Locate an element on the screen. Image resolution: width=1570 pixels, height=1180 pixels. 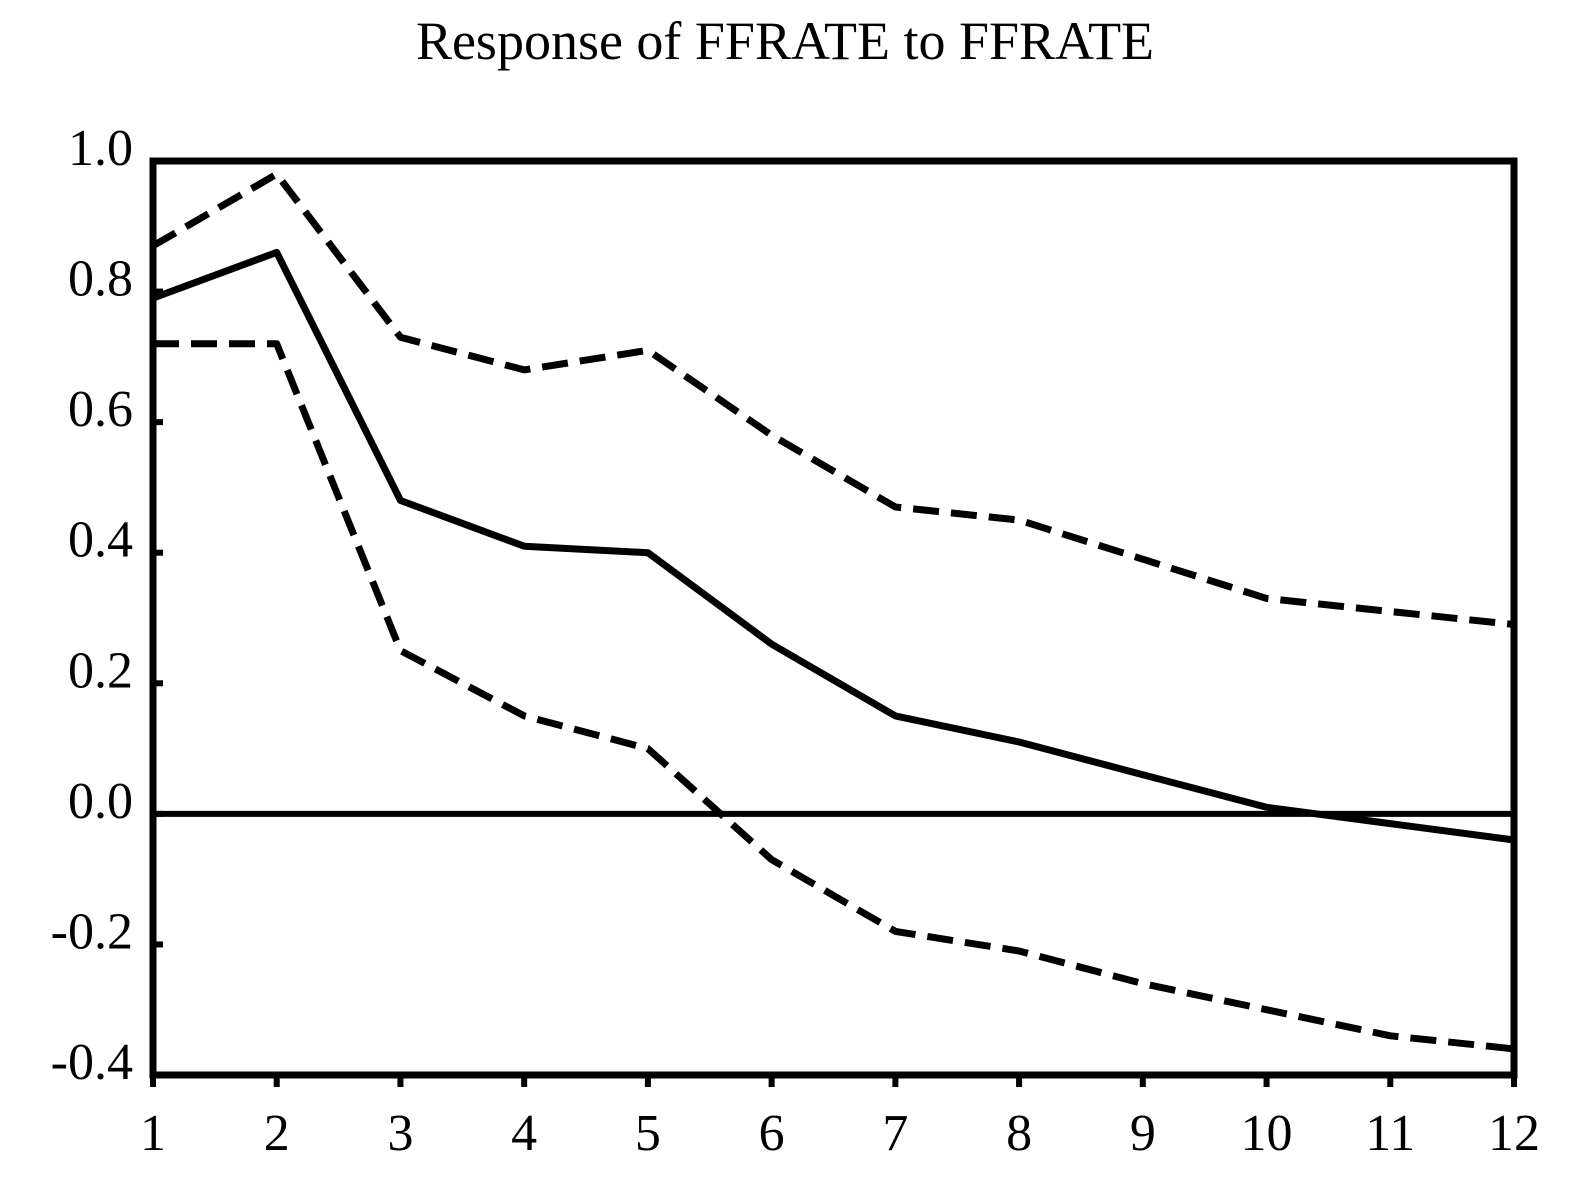
x-tick-label: 7 is located at coordinates (895, 1133).